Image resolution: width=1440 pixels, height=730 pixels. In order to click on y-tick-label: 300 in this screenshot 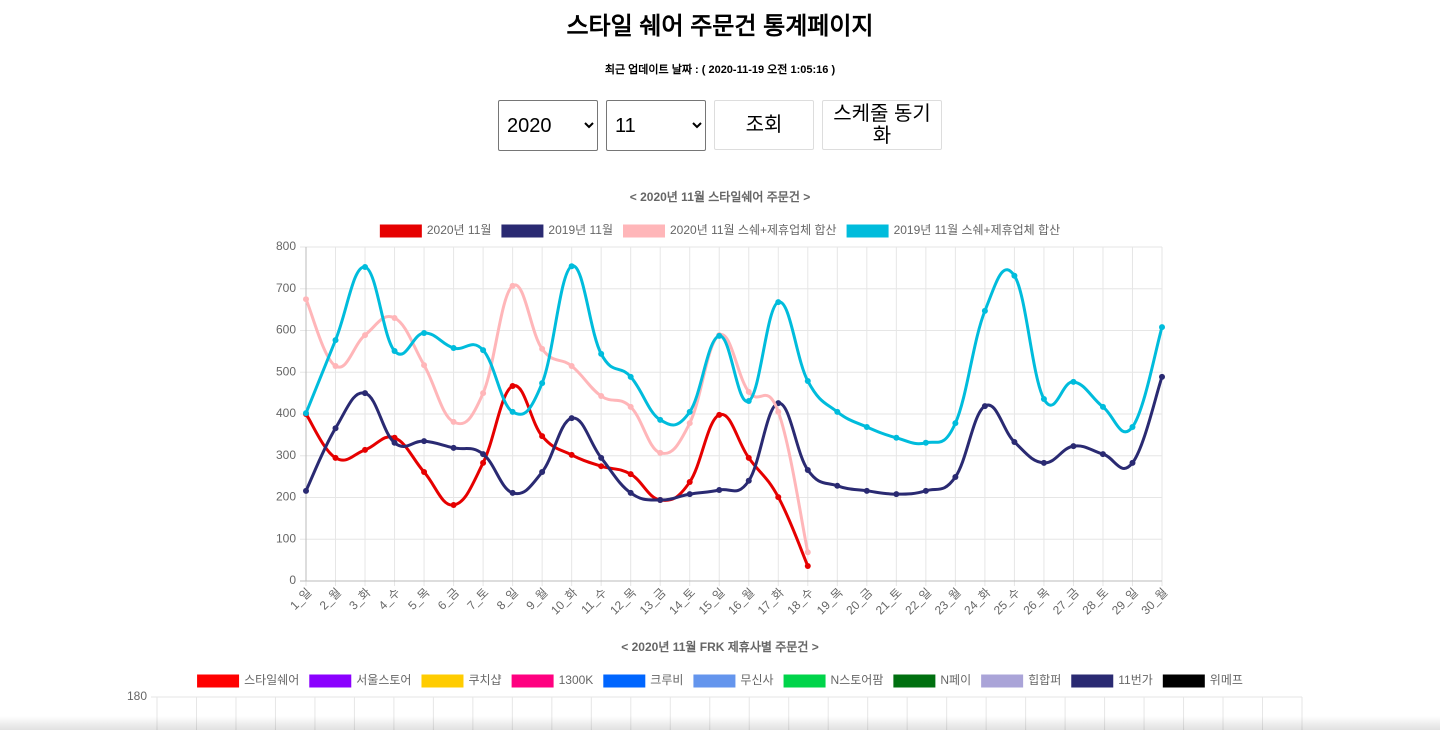, I will do `click(286, 455)`.